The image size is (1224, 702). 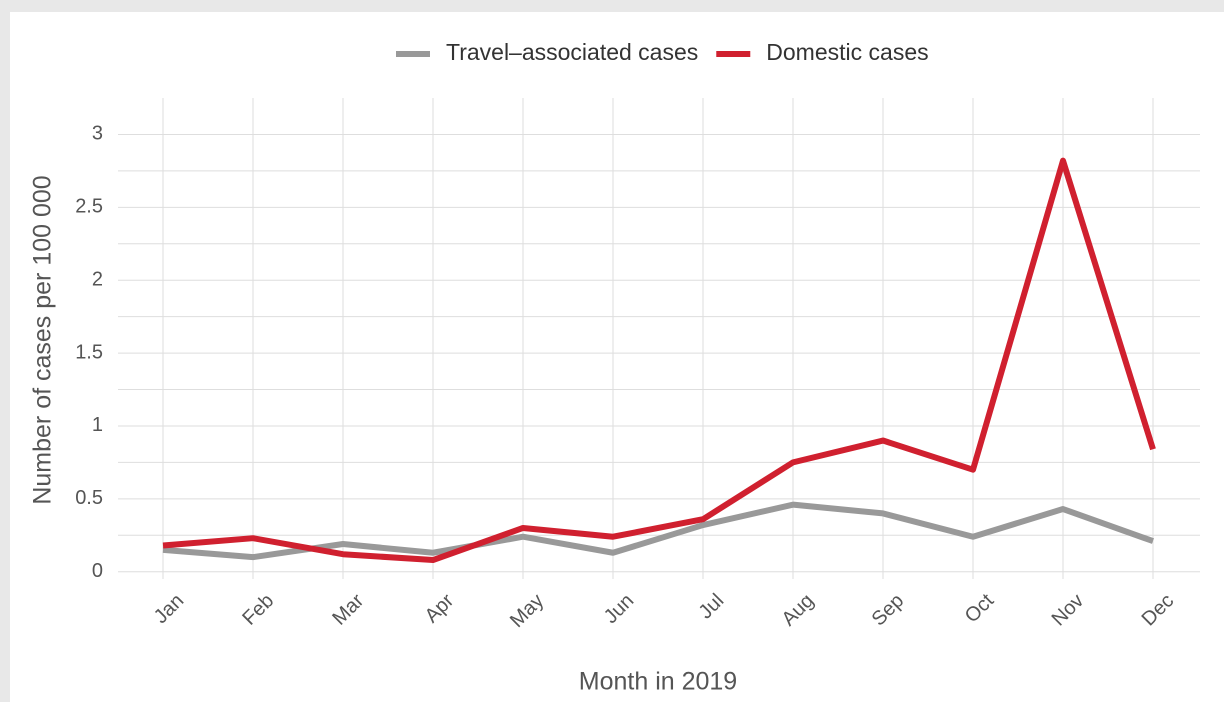 What do you see at coordinates (97, 425) in the screenshot?
I see `y-tick-label: 1` at bounding box center [97, 425].